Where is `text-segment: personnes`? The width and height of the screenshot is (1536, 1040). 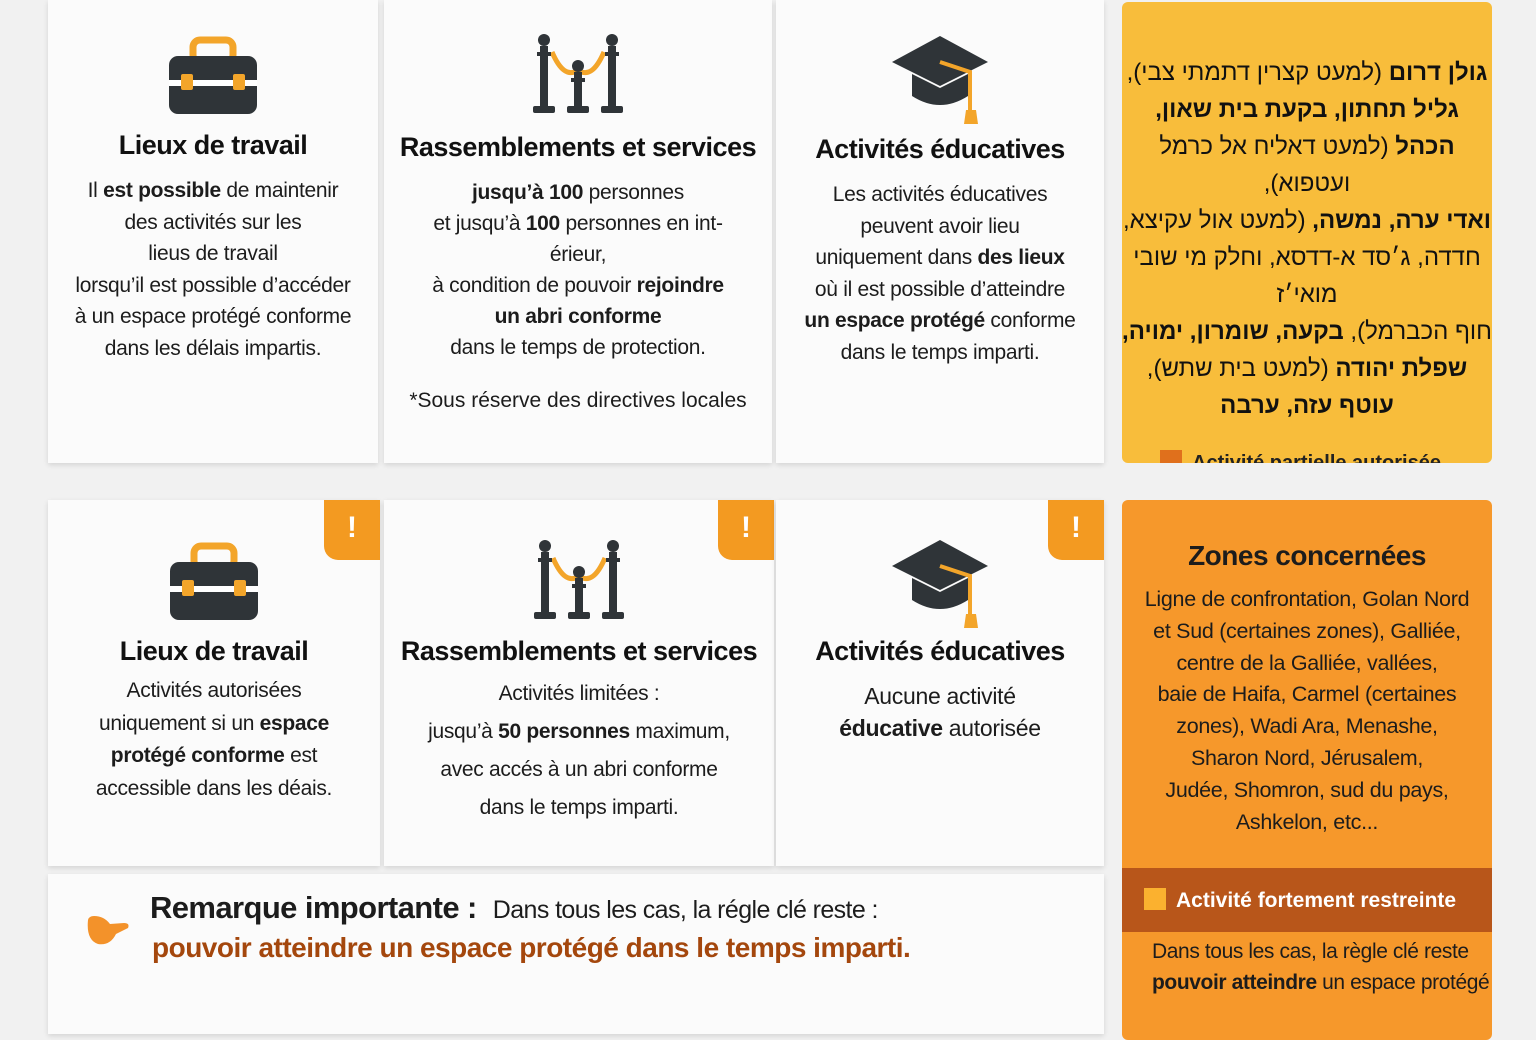
text-segment: personnes is located at coordinates (634, 192).